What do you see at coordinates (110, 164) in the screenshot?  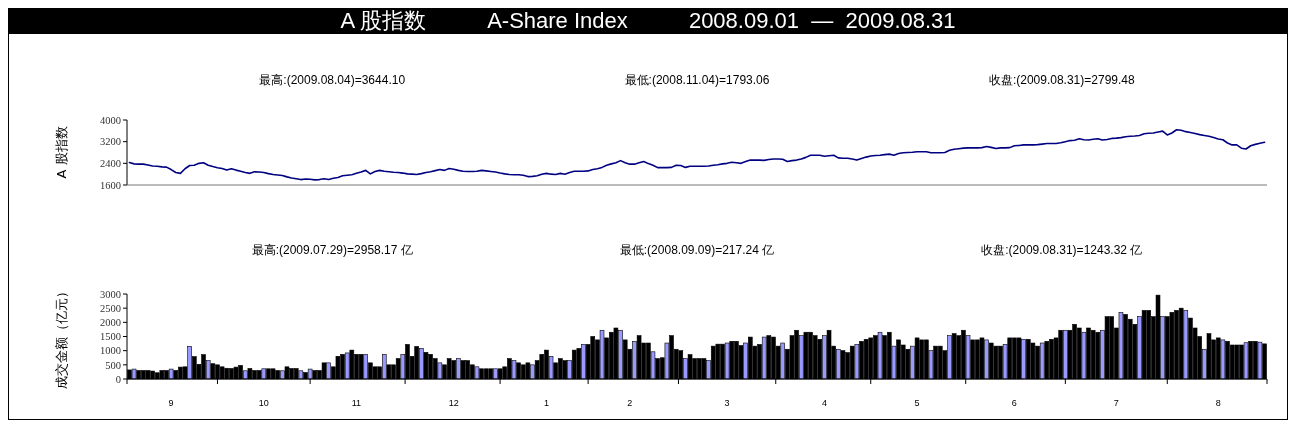 I see `y-tick-label: 2400` at bounding box center [110, 164].